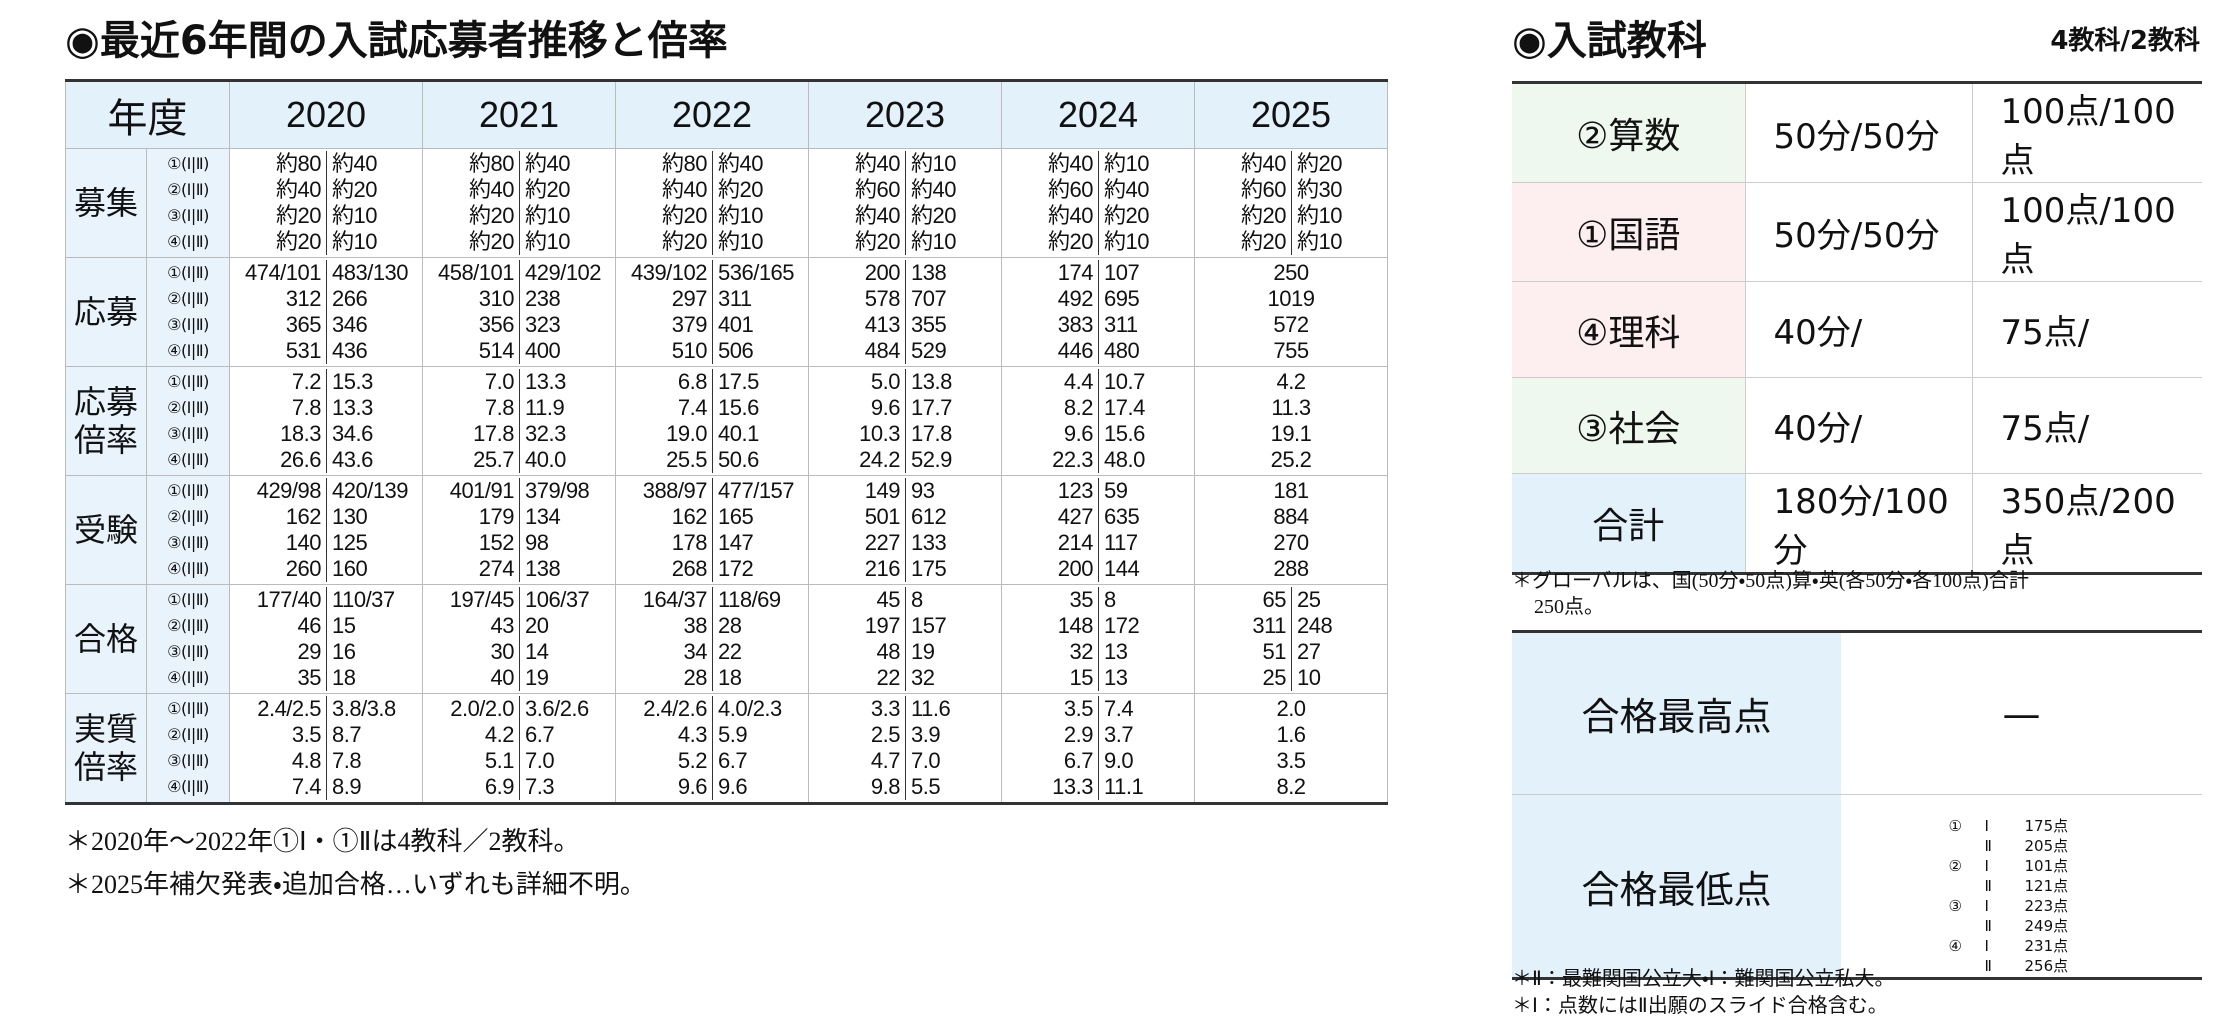 The height and width of the screenshot is (1030, 2220). Describe the element at coordinates (712, 312) in the screenshot. I see `cell-wrap: 439/102 536/165 297 311 379 401 510 506` at that location.